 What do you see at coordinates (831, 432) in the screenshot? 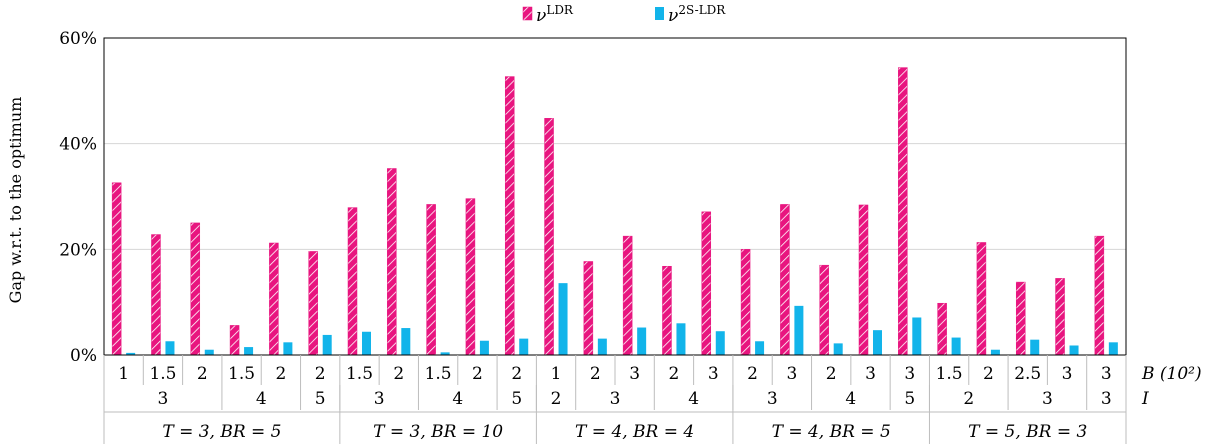
I see `t-group-label: T = 4, BR = 5` at bounding box center [831, 432].